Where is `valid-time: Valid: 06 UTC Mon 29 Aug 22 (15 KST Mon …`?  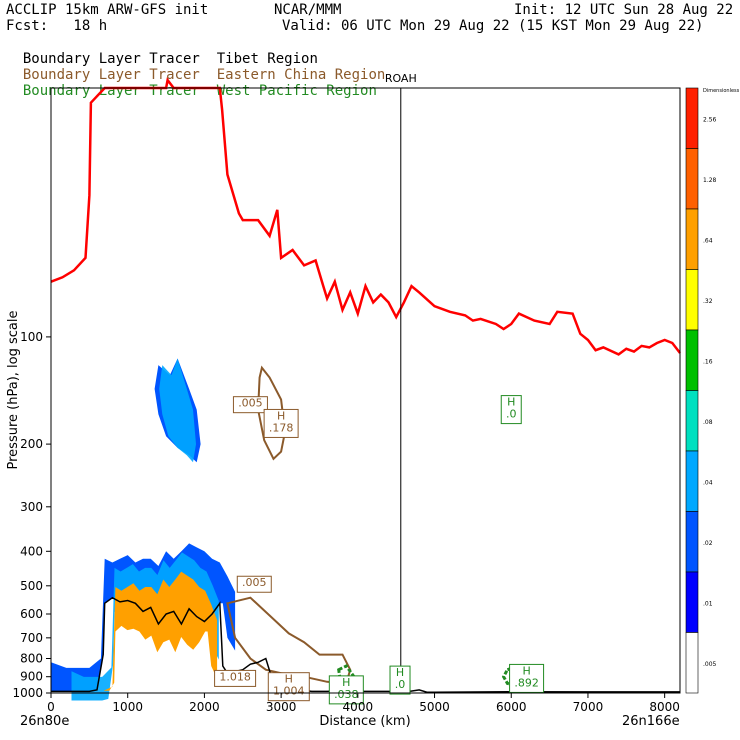
valid-time: Valid: 06 UTC Mon 29 Aug 22 (15 KST Mon … is located at coordinates (493, 26).